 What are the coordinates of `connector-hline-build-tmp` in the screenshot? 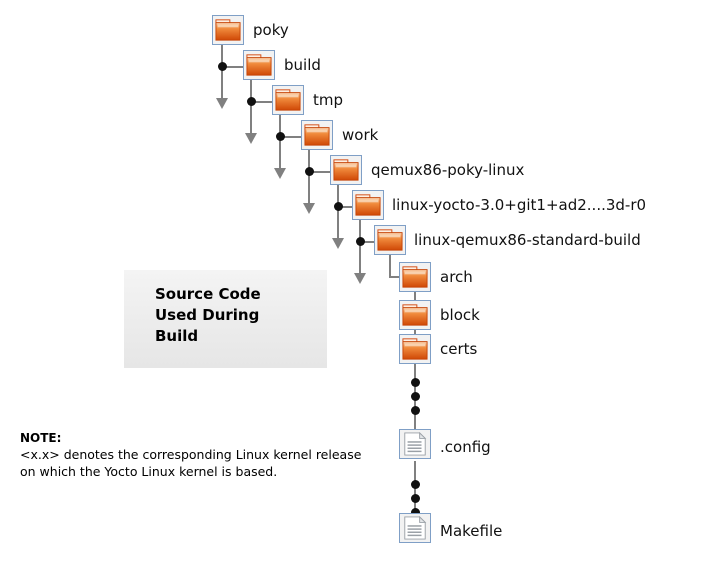 It's located at (262, 102).